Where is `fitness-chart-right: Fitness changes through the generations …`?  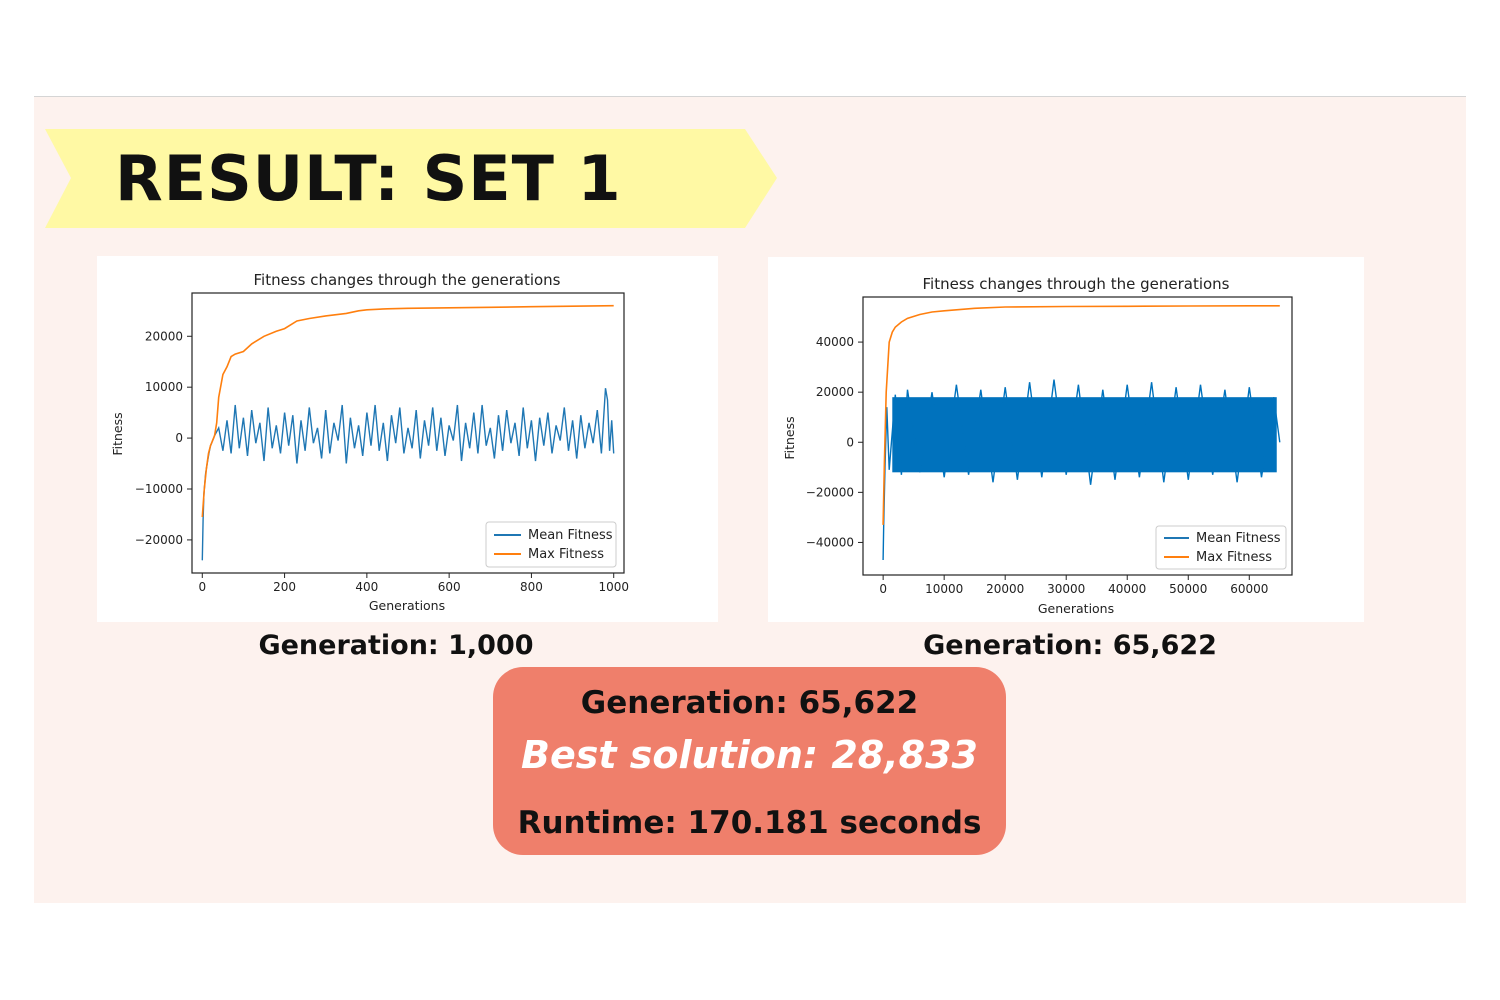
fitness-chart-right: Fitness changes through the generations … is located at coordinates (1037, 445).